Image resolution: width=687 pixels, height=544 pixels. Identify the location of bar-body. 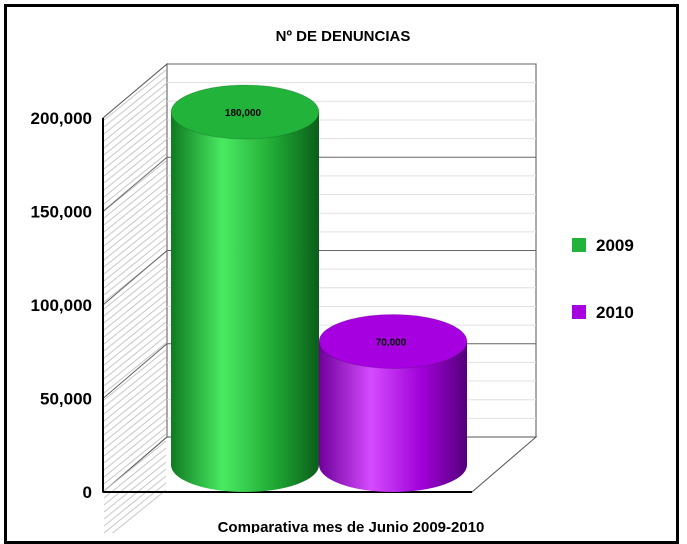
(393, 416).